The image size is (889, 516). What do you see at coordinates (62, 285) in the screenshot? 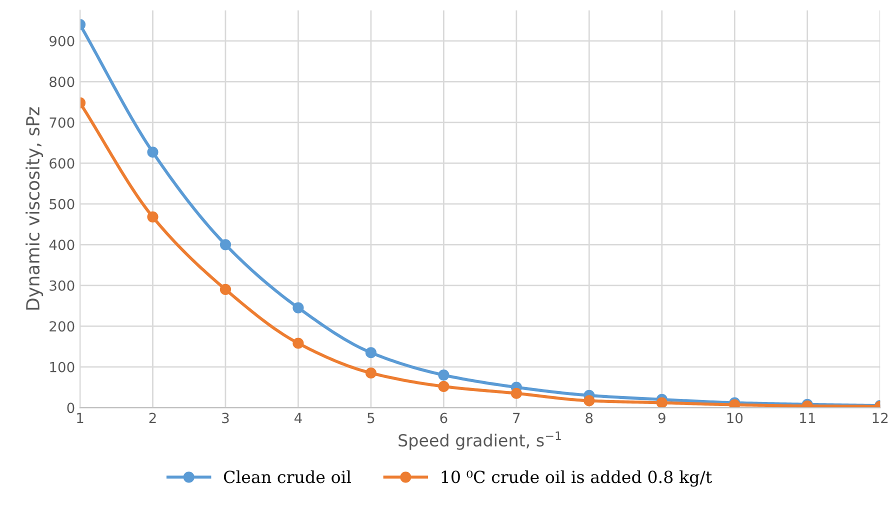
I see `y-tick-label: 300` at bounding box center [62, 285].